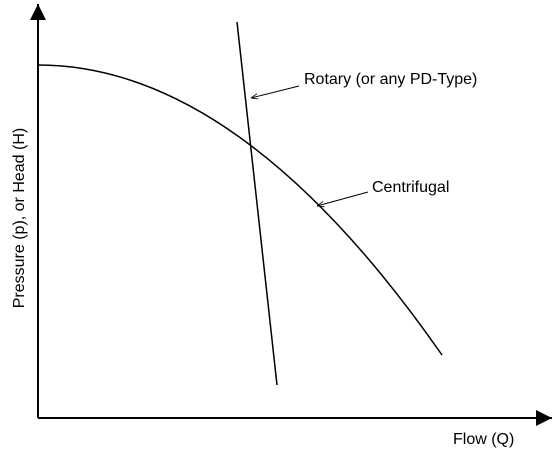 The width and height of the screenshot is (554, 452). What do you see at coordinates (257, 203) in the screenshot?
I see `rotary-curve` at bounding box center [257, 203].